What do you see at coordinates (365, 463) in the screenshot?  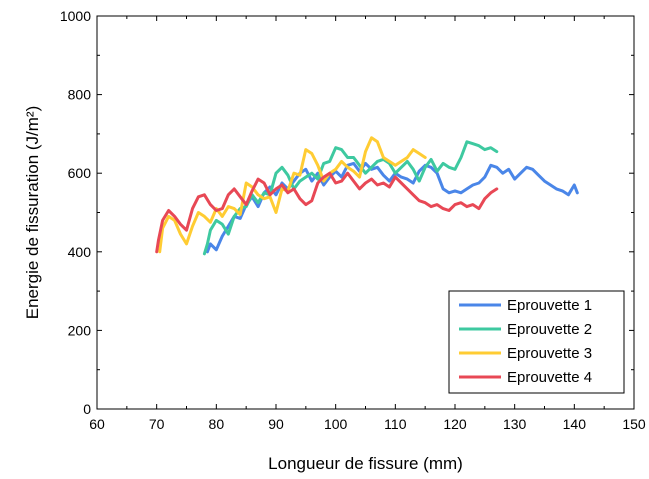 I see `x-axis-title: Longueur de fissure (mm)` at bounding box center [365, 463].